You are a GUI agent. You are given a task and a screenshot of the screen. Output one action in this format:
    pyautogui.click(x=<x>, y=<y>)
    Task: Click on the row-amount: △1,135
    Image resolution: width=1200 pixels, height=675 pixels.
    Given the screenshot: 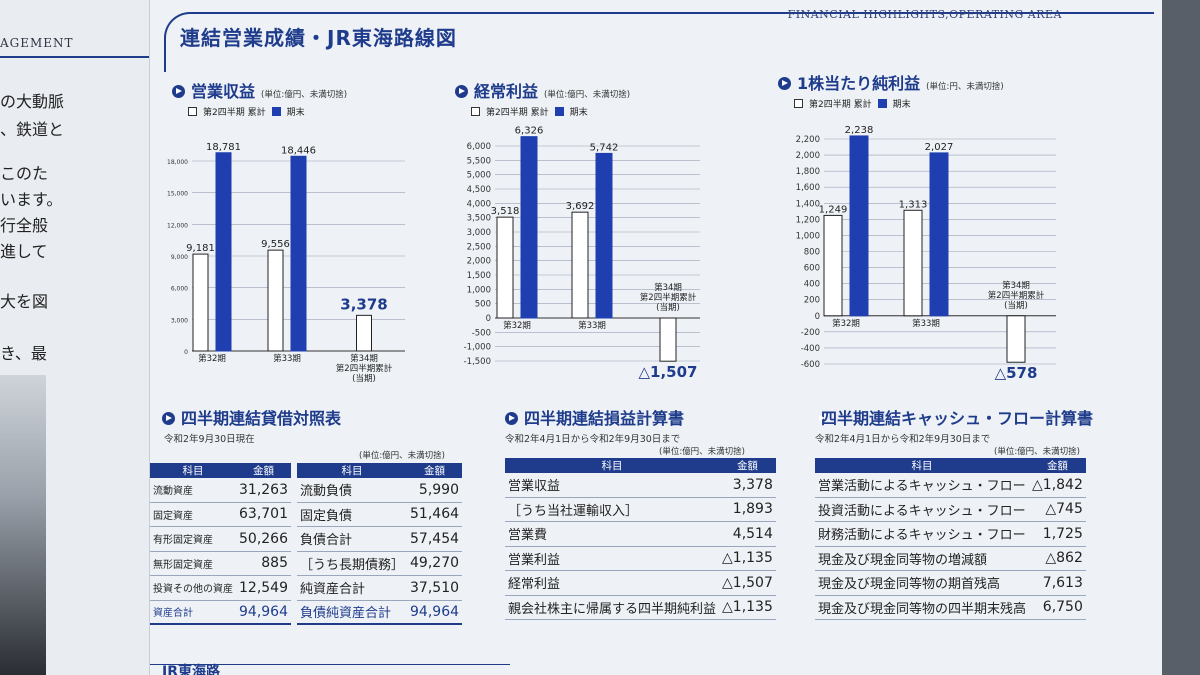 What is the action you would take?
    pyautogui.click(x=747, y=559)
    